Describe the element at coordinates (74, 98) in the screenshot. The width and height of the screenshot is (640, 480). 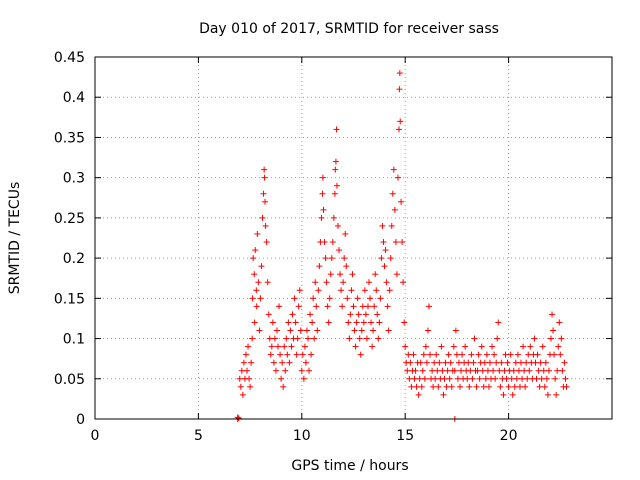
I see `y-tick-label: 0.4` at that location.